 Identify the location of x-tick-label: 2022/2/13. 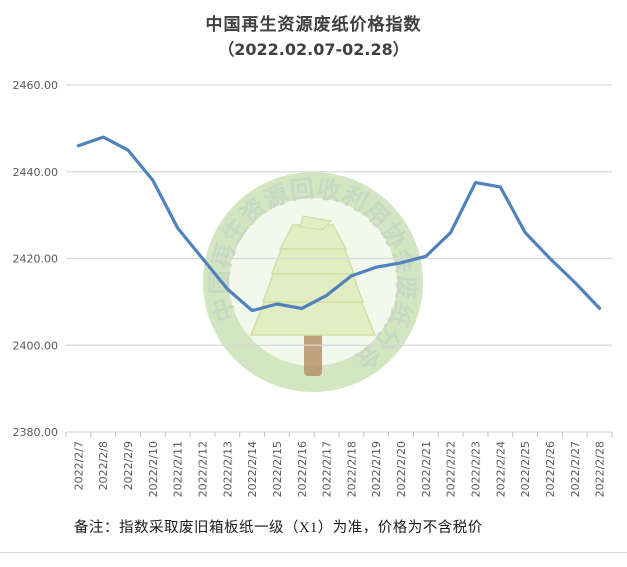
(227, 469).